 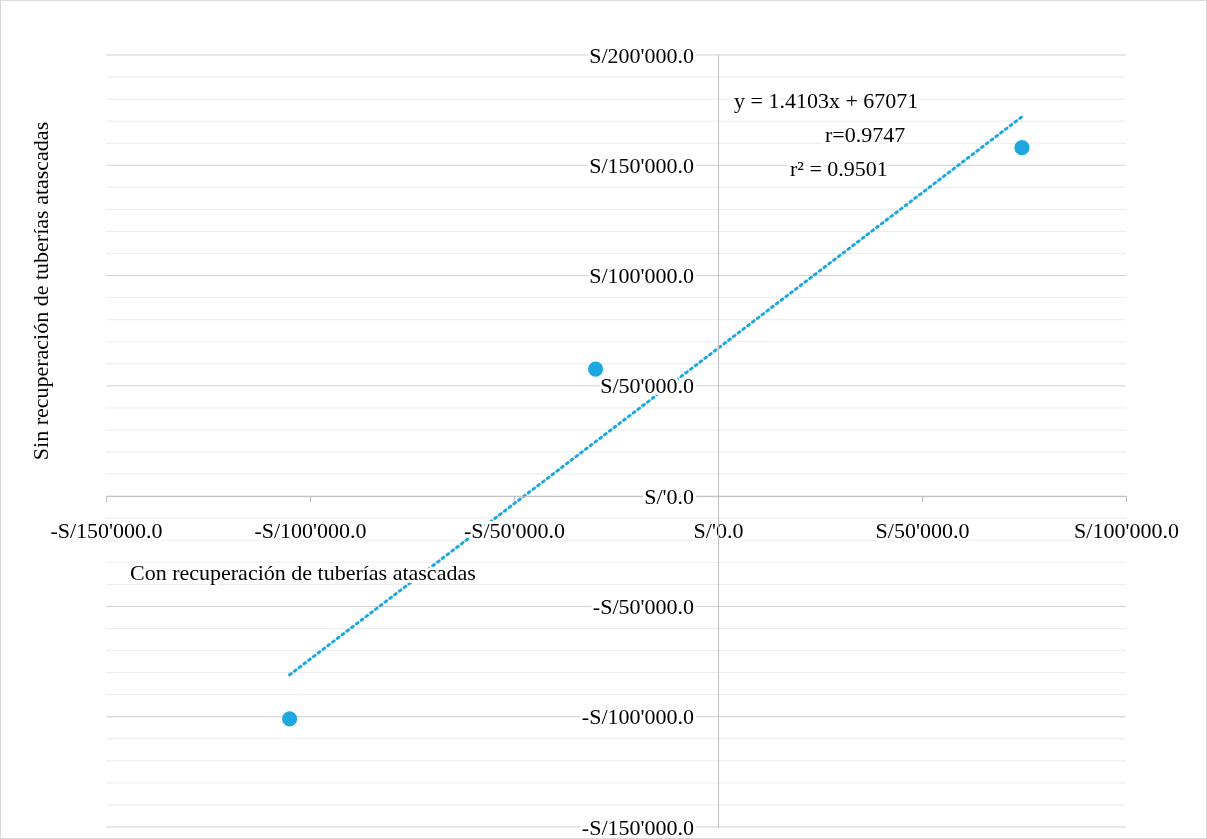 I want to click on x-tick-label: -S/150'000.0, so click(x=106, y=530).